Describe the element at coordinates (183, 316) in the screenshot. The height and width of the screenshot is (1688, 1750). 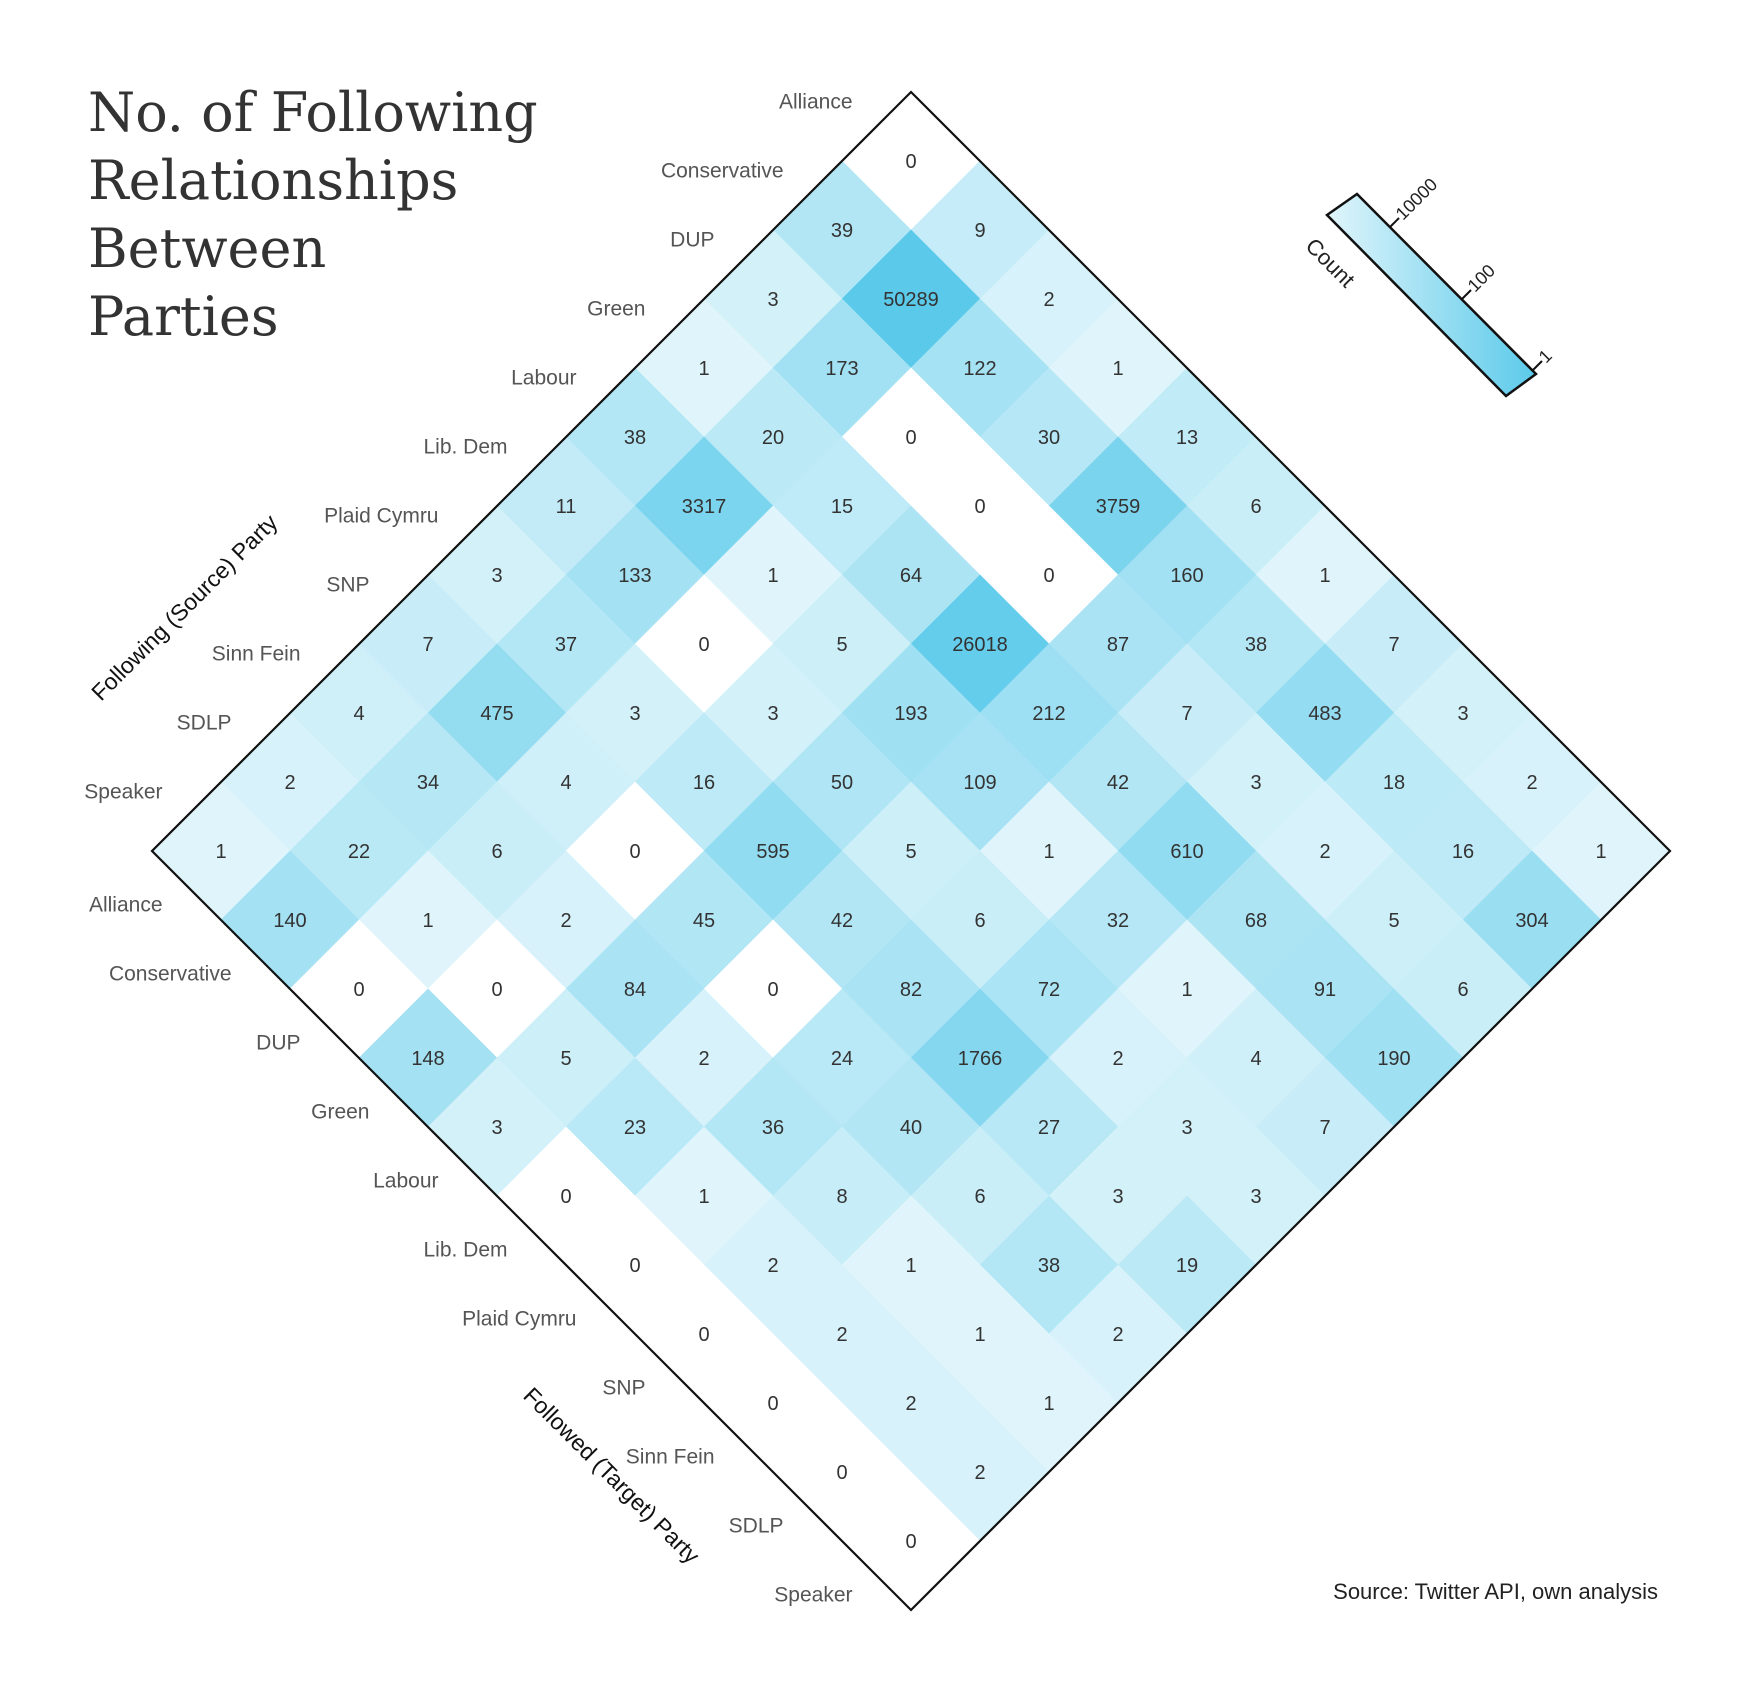
I see `title-line-4: Parties` at that location.